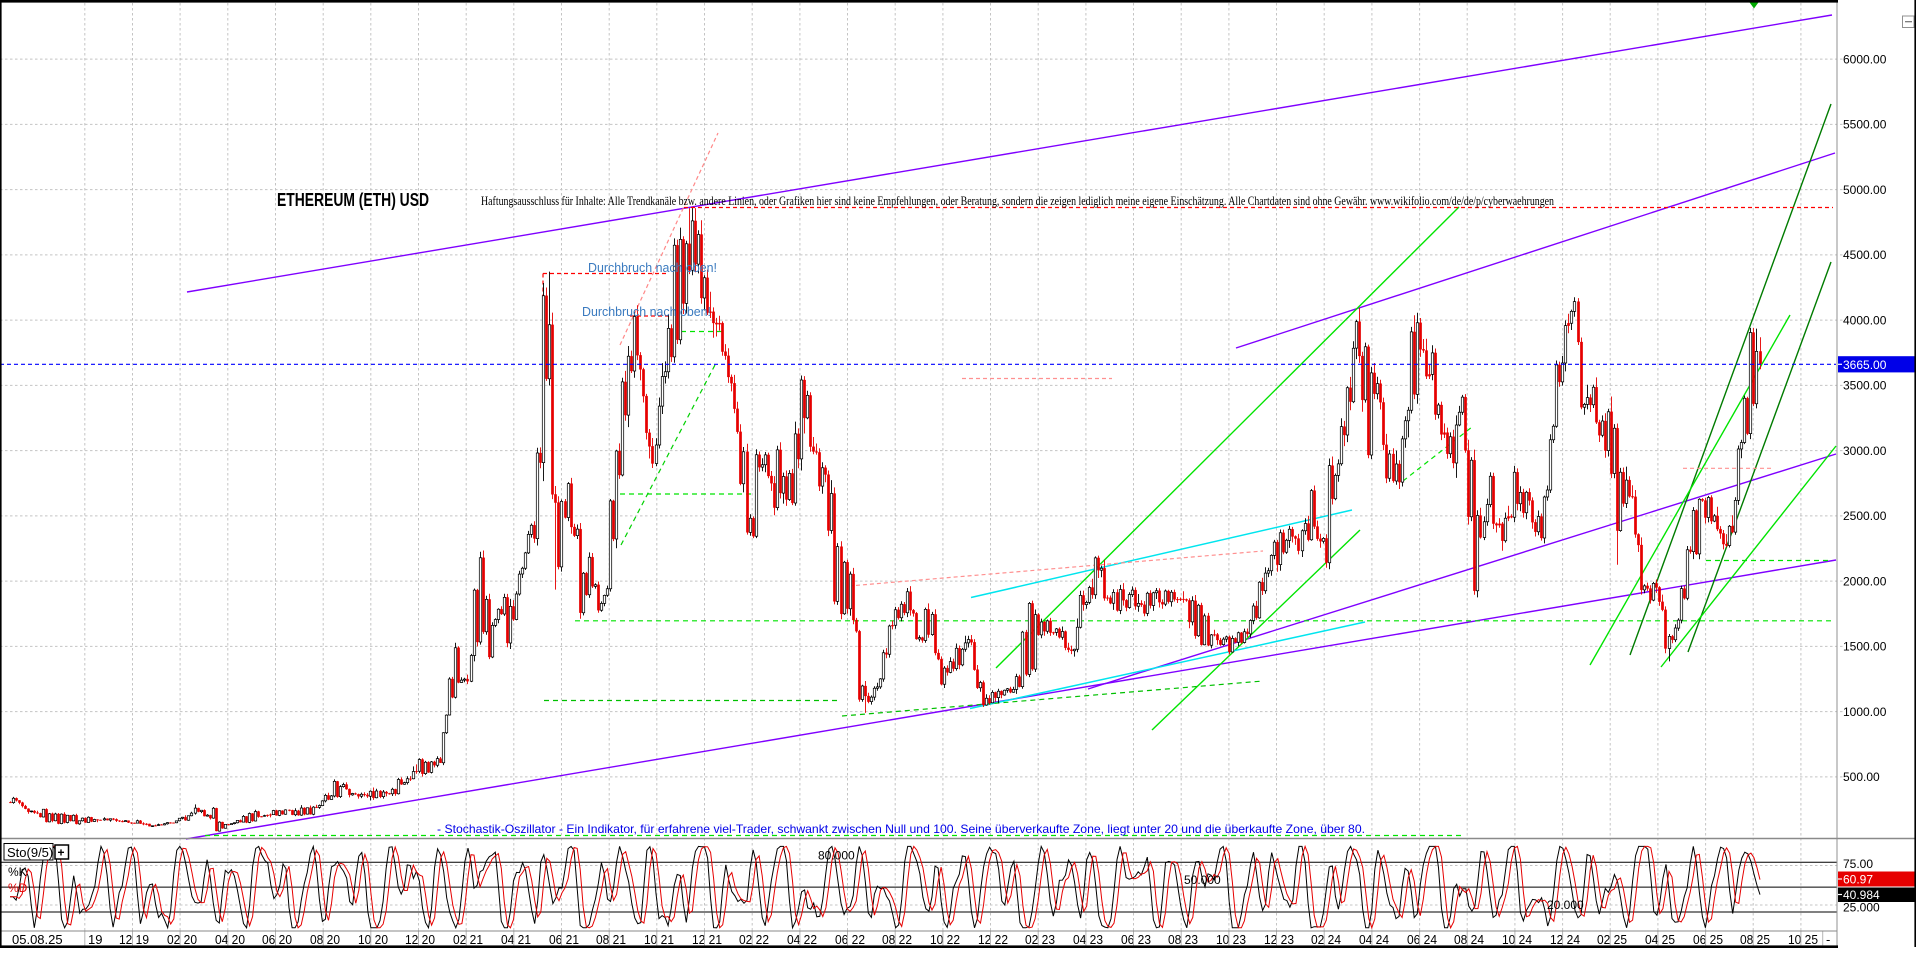 Image resolution: width=1916 pixels, height=953 pixels. What do you see at coordinates (37, 939) in the screenshot?
I see `svg-text: 05.08.25` at bounding box center [37, 939].